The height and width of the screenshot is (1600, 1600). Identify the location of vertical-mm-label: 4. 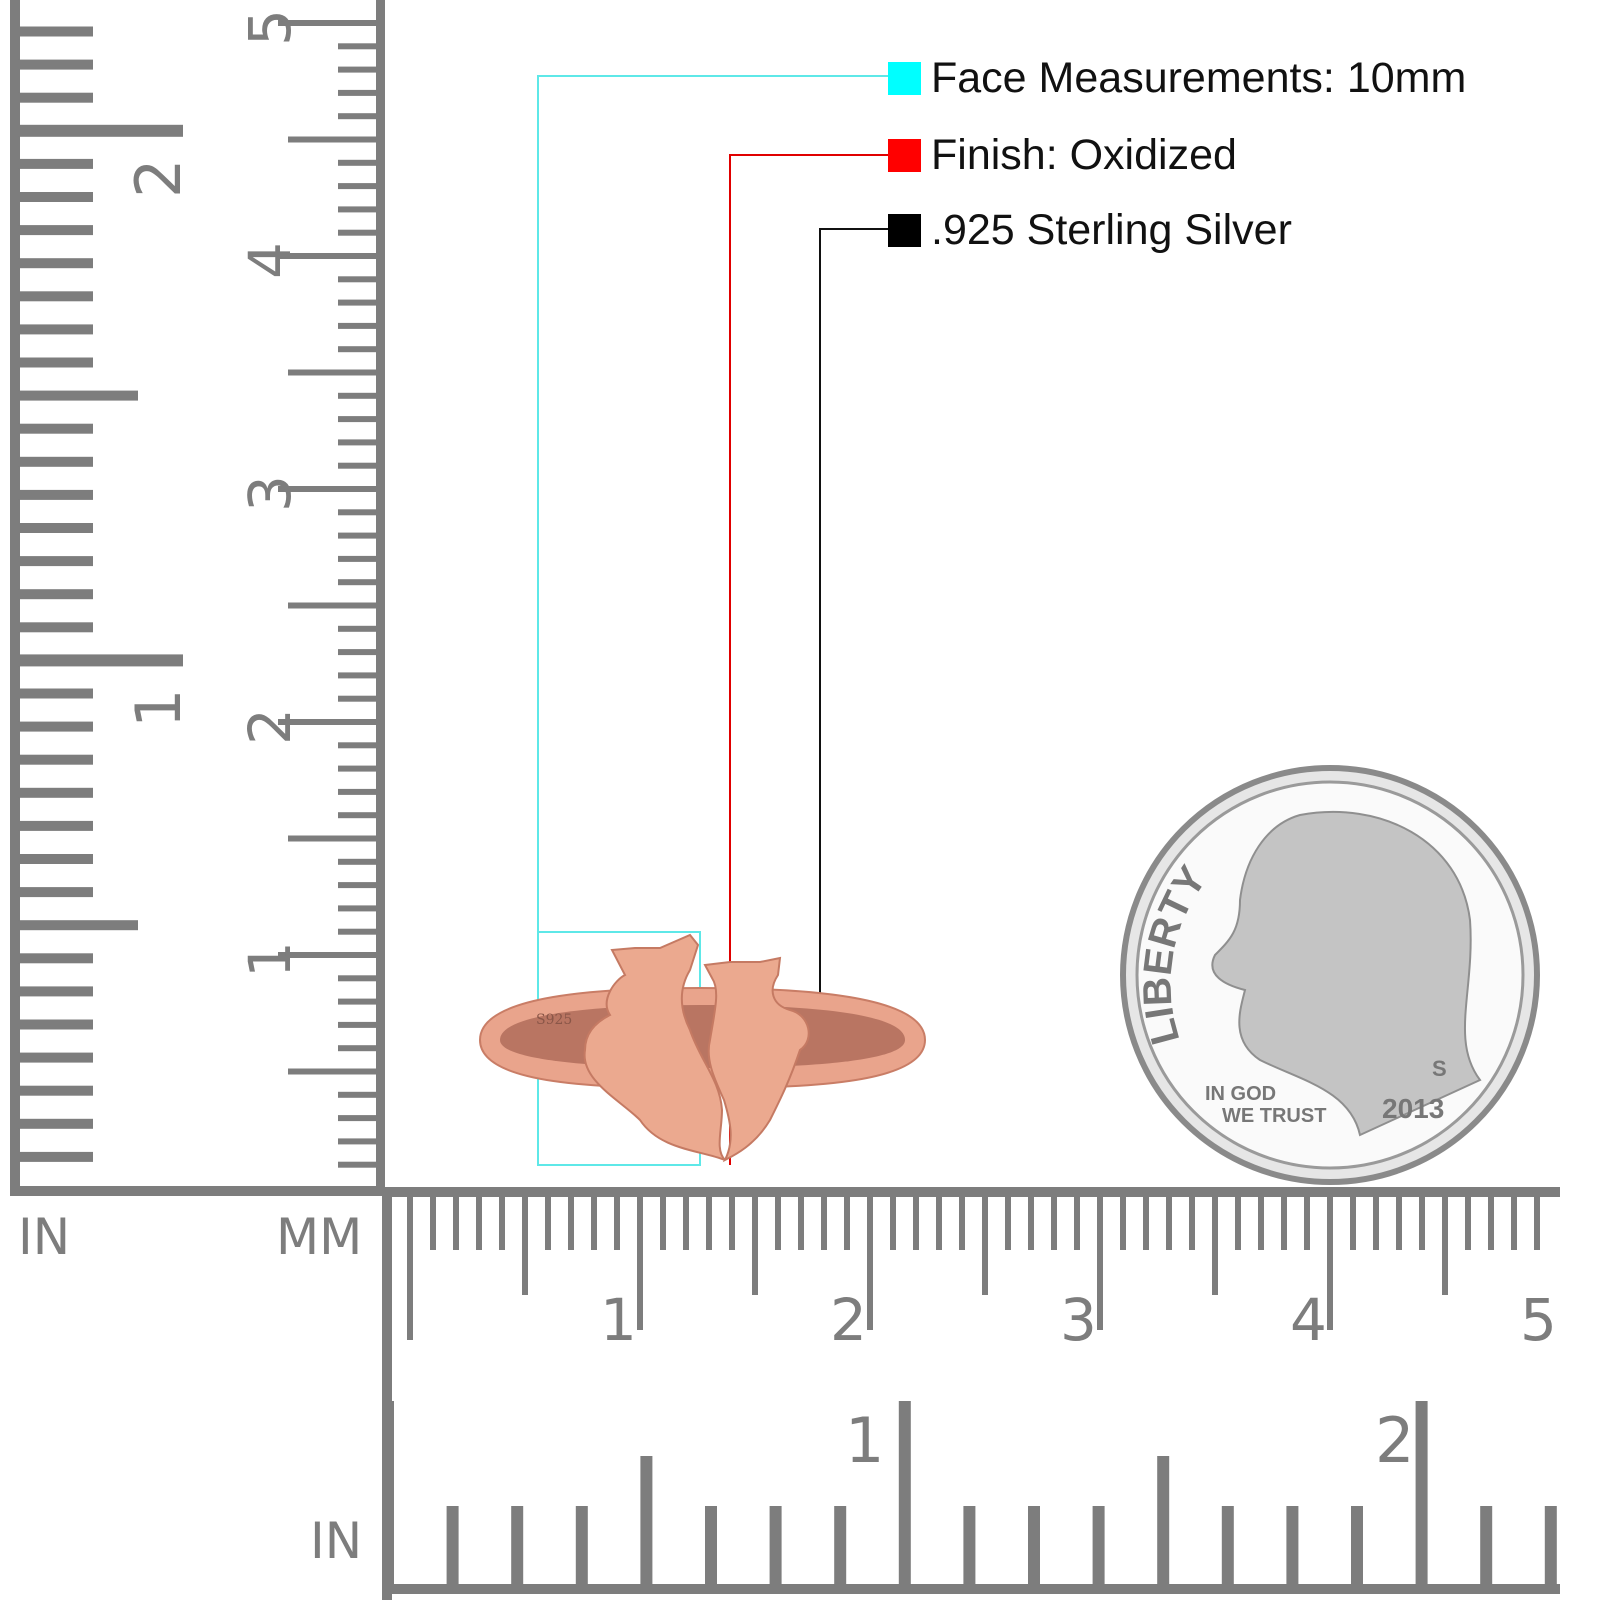
(270, 260).